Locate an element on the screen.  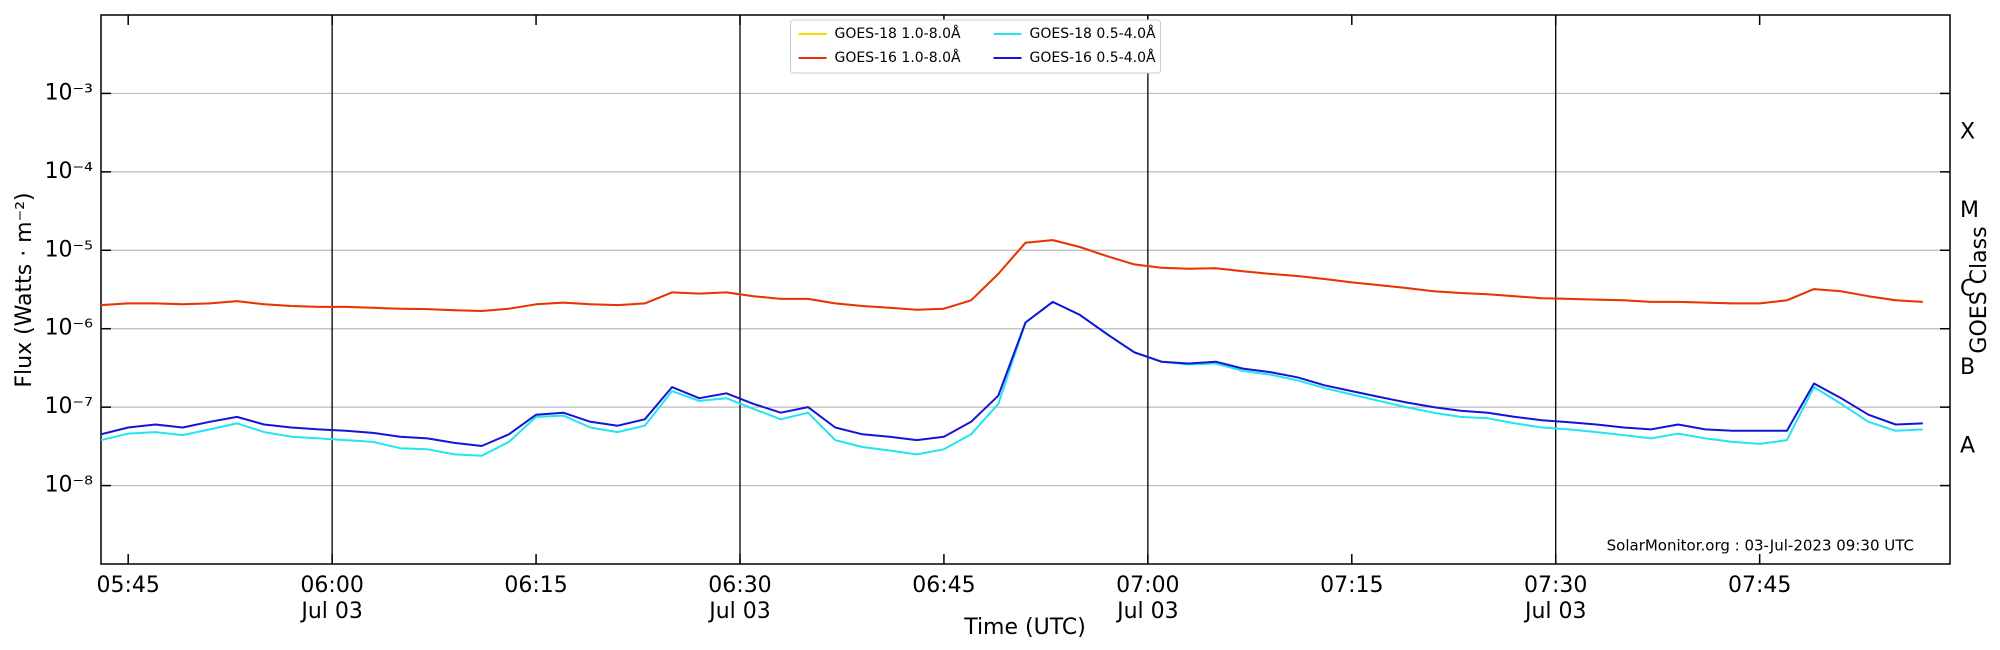
x-tick-label: 06:15 is located at coordinates (535, 585).